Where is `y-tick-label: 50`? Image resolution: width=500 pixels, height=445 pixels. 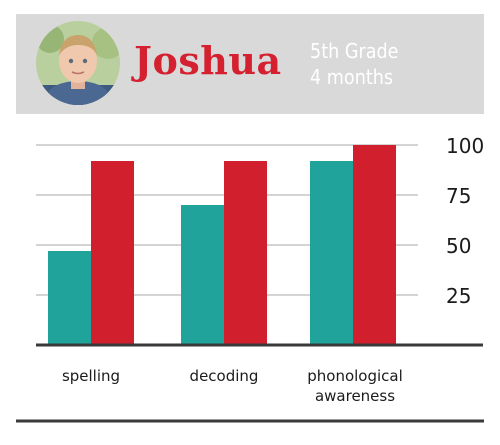 y-tick-label: 50 is located at coordinates (458, 246).